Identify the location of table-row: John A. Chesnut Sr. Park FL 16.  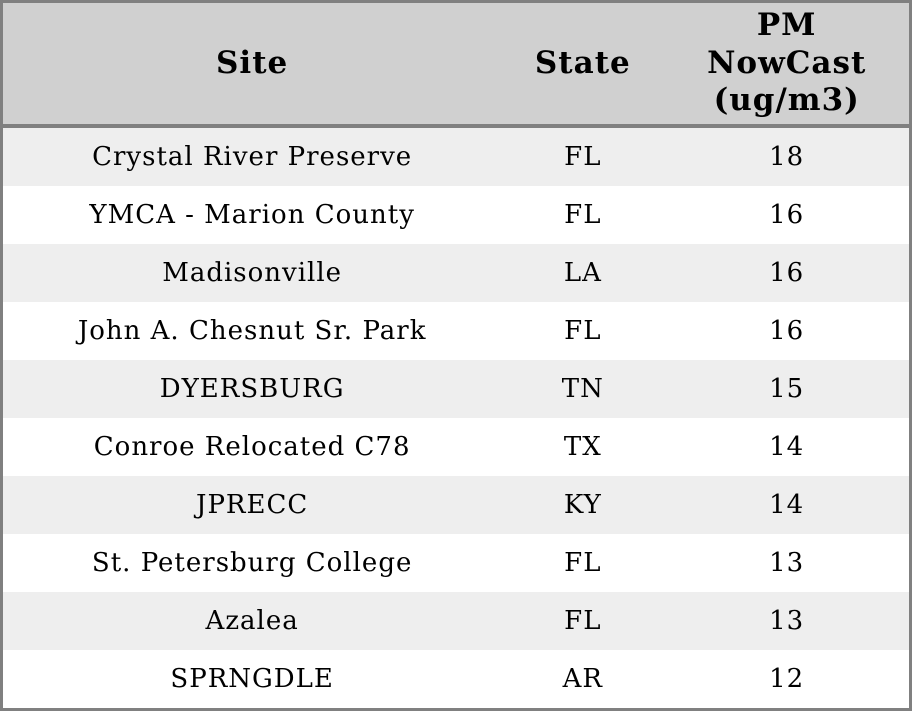
(456, 331).